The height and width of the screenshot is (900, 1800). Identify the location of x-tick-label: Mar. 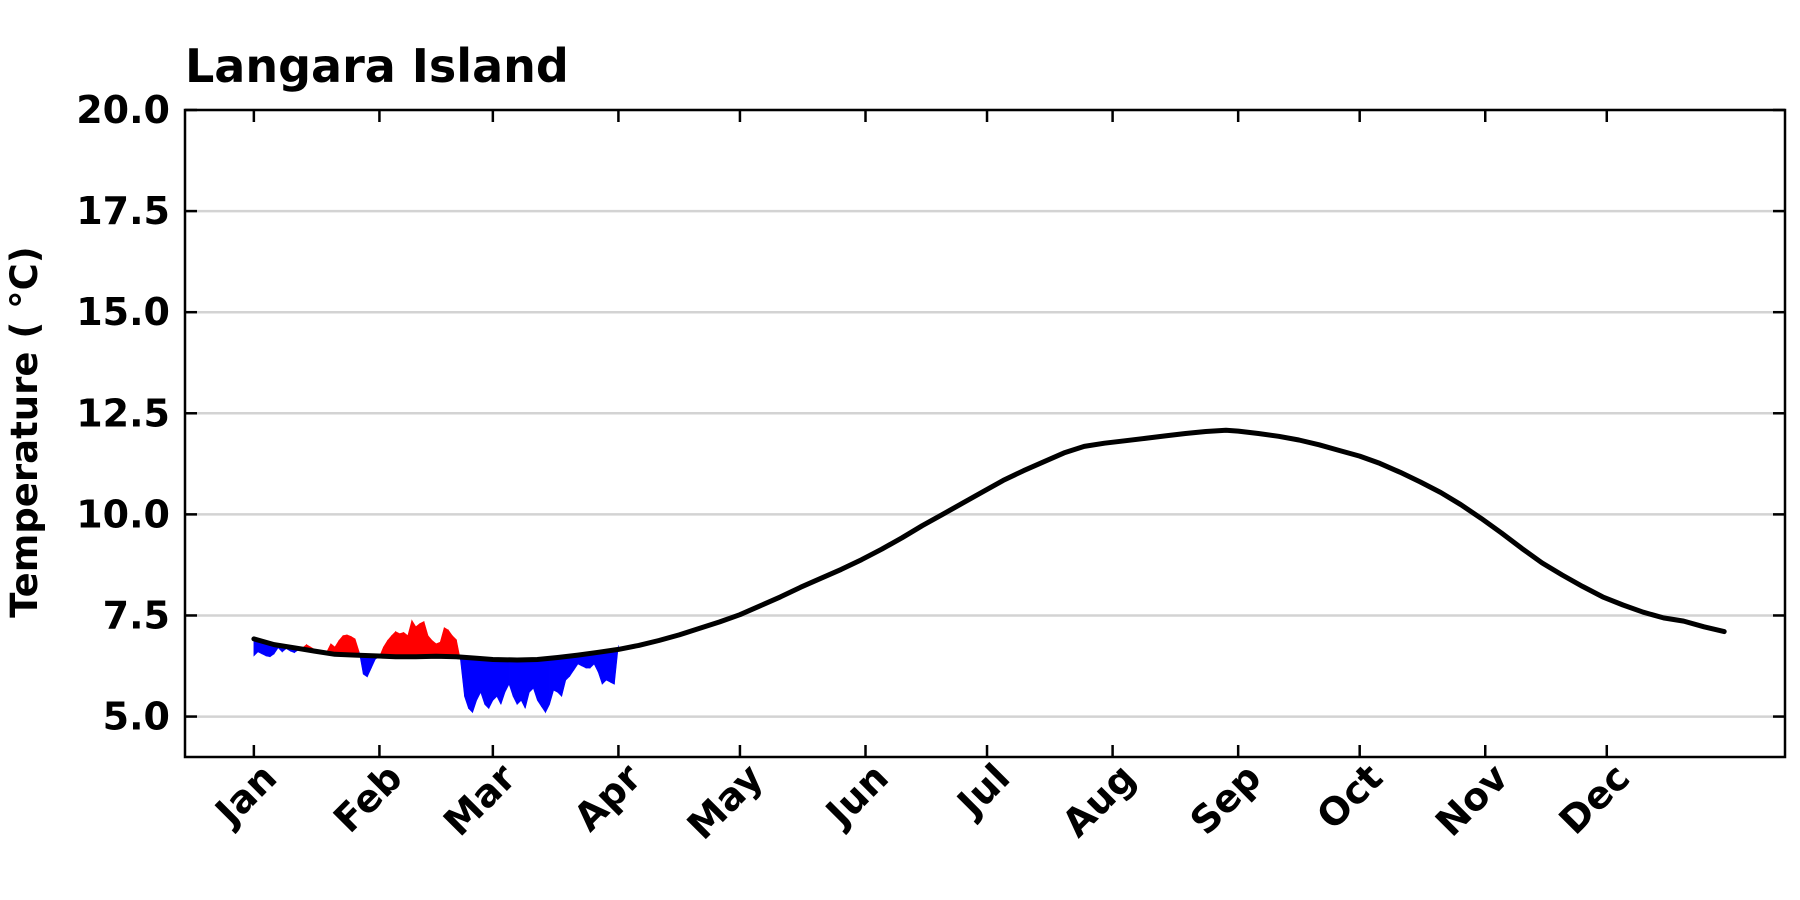
(479, 799).